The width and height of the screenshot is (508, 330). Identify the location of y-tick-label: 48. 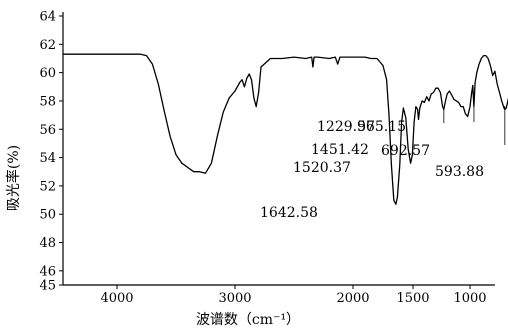
(47, 243).